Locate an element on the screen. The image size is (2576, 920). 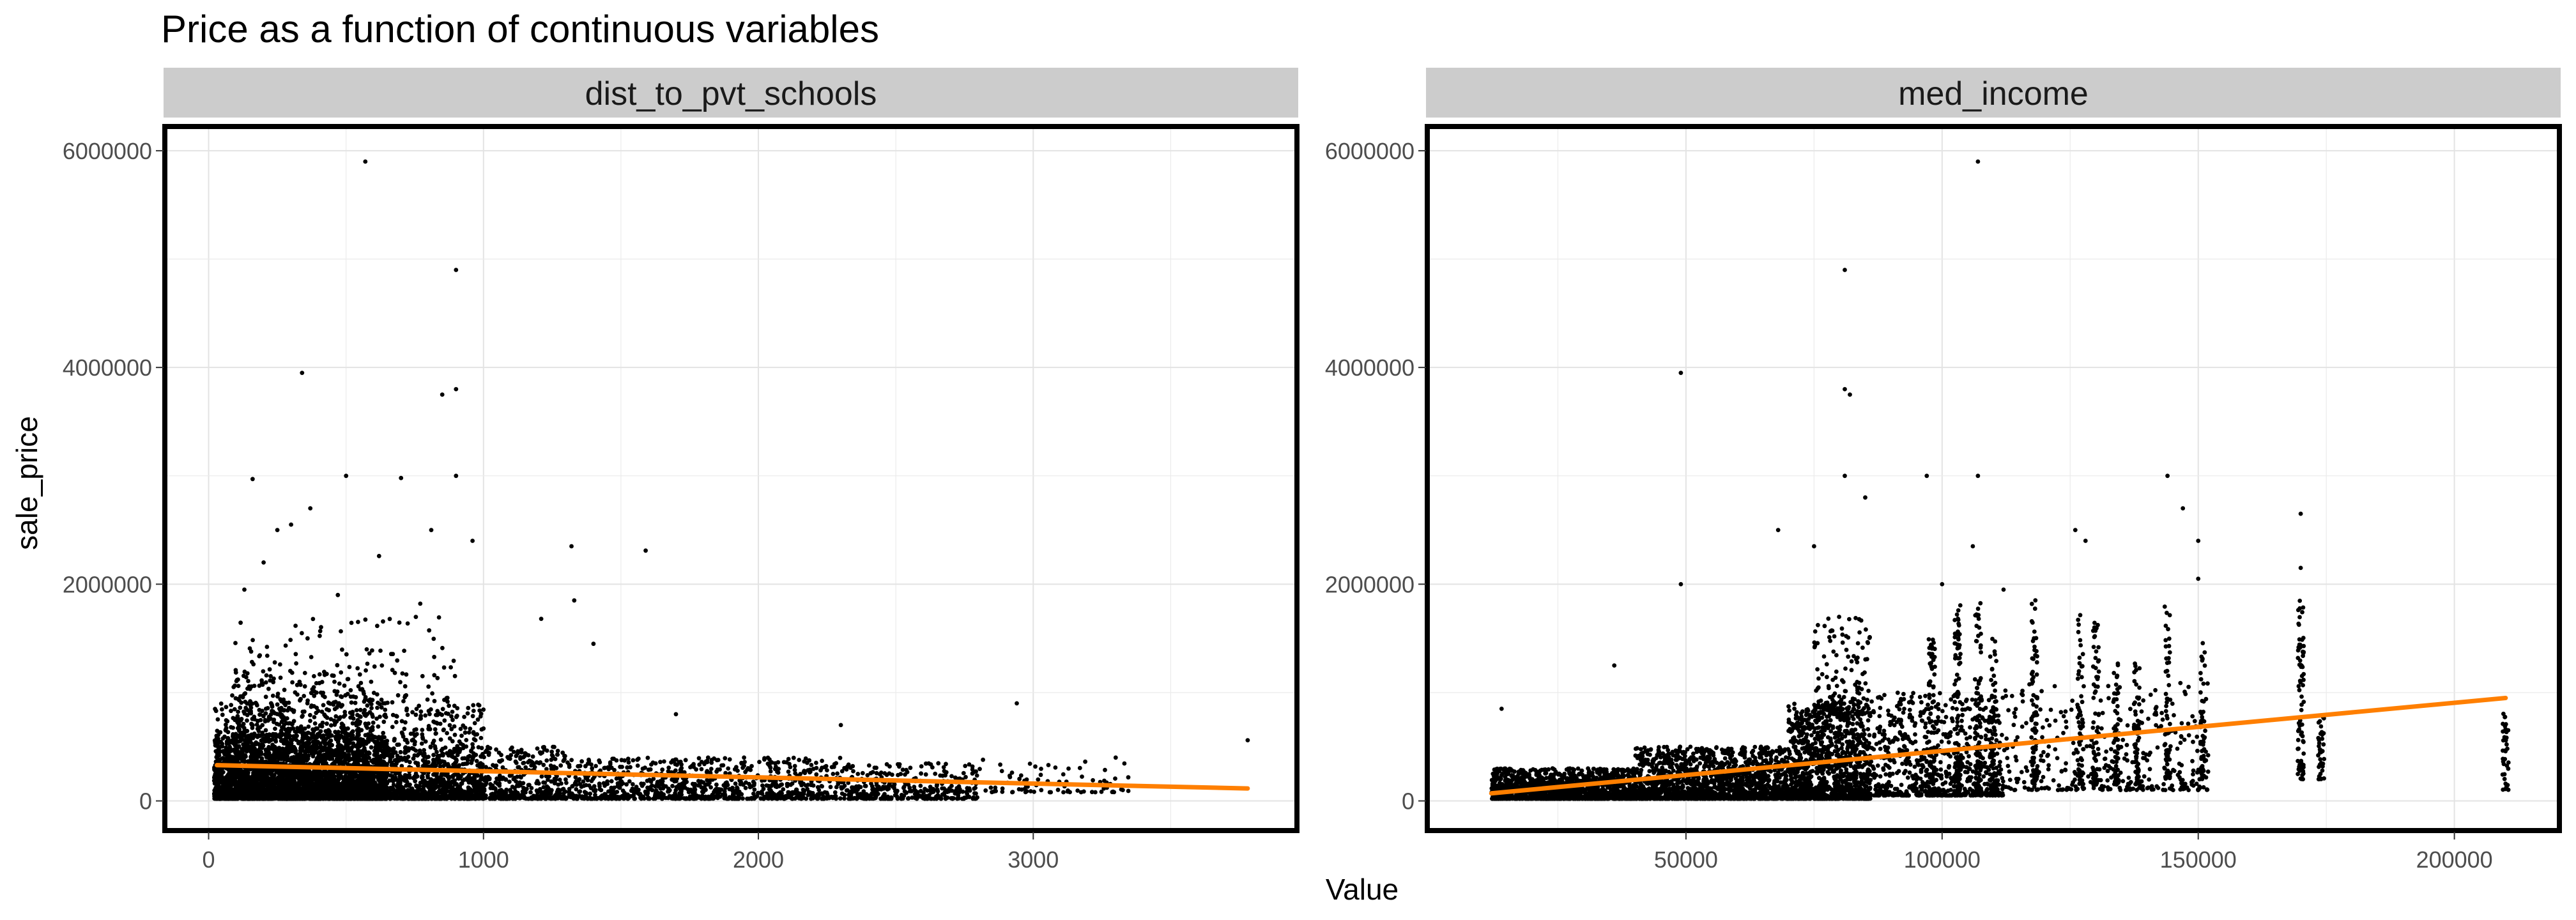
facet-strip-dist-to-pvt-schools is located at coordinates (731, 93).